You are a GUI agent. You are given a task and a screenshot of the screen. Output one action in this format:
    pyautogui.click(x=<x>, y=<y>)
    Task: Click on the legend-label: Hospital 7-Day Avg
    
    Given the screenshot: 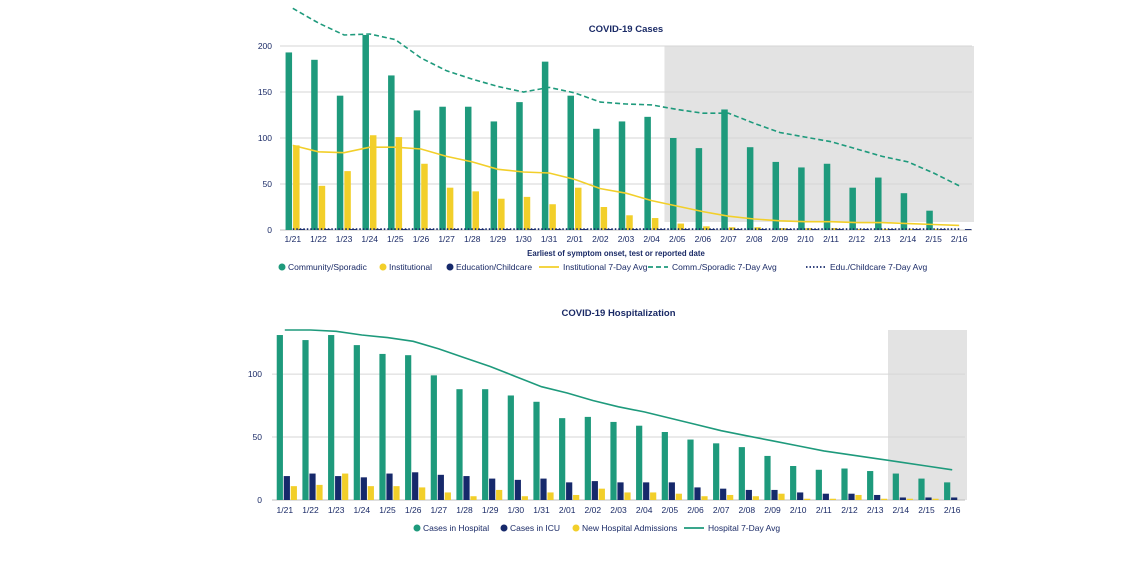 What is the action you would take?
    pyautogui.click(x=744, y=528)
    